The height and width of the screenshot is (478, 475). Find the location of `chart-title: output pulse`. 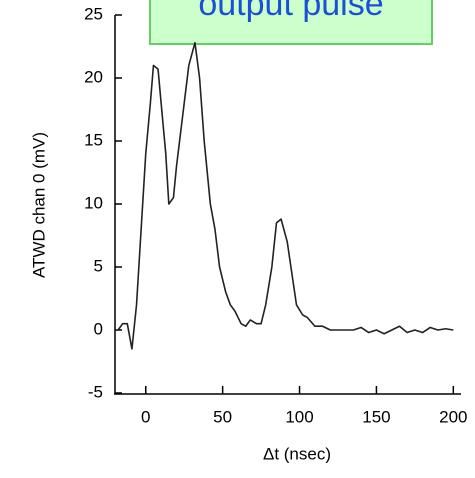

chart-title: output pulse is located at coordinates (290, 11).